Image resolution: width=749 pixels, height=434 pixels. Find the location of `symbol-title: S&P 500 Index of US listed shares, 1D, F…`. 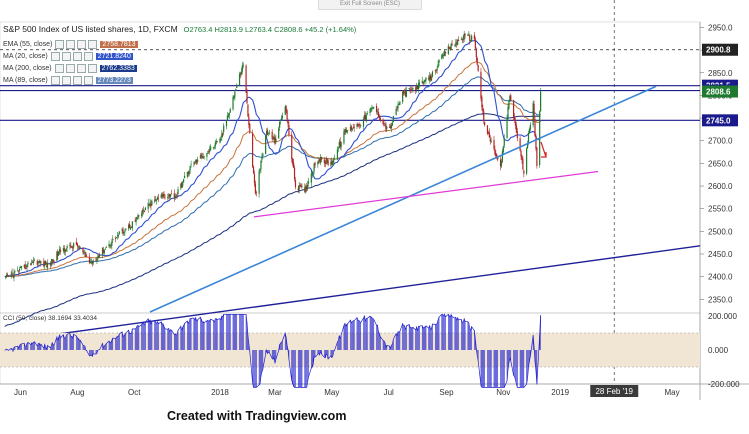

symbol-title: S&P 500 Index of US listed shares, 1D, F… is located at coordinates (90, 29).